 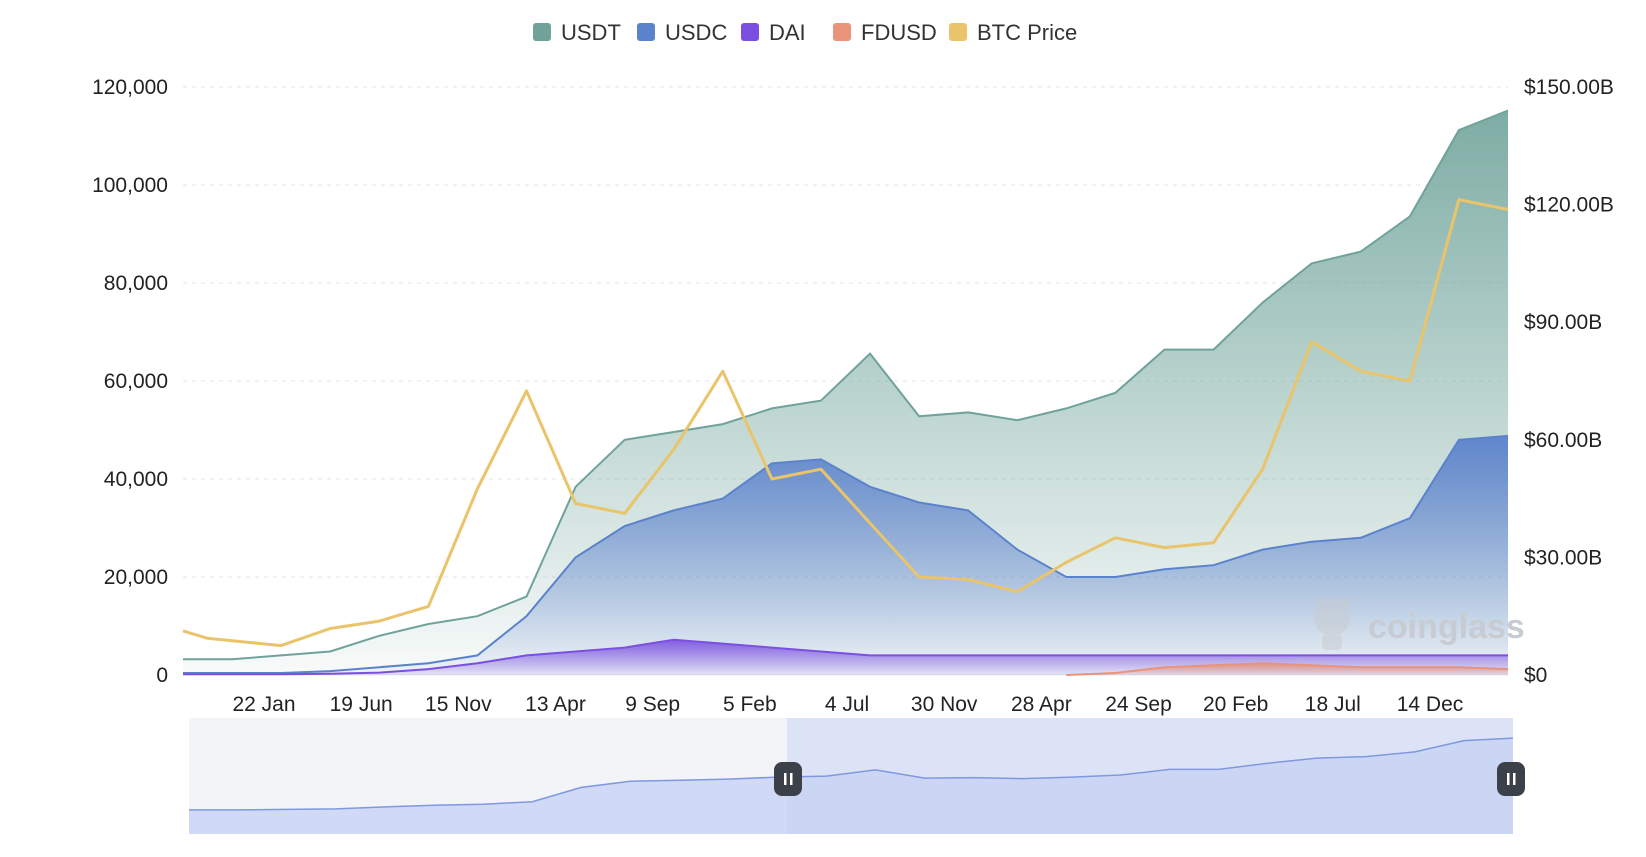 What do you see at coordinates (1569, 205) in the screenshot?
I see `y-right-tick-label: $120.00B` at bounding box center [1569, 205].